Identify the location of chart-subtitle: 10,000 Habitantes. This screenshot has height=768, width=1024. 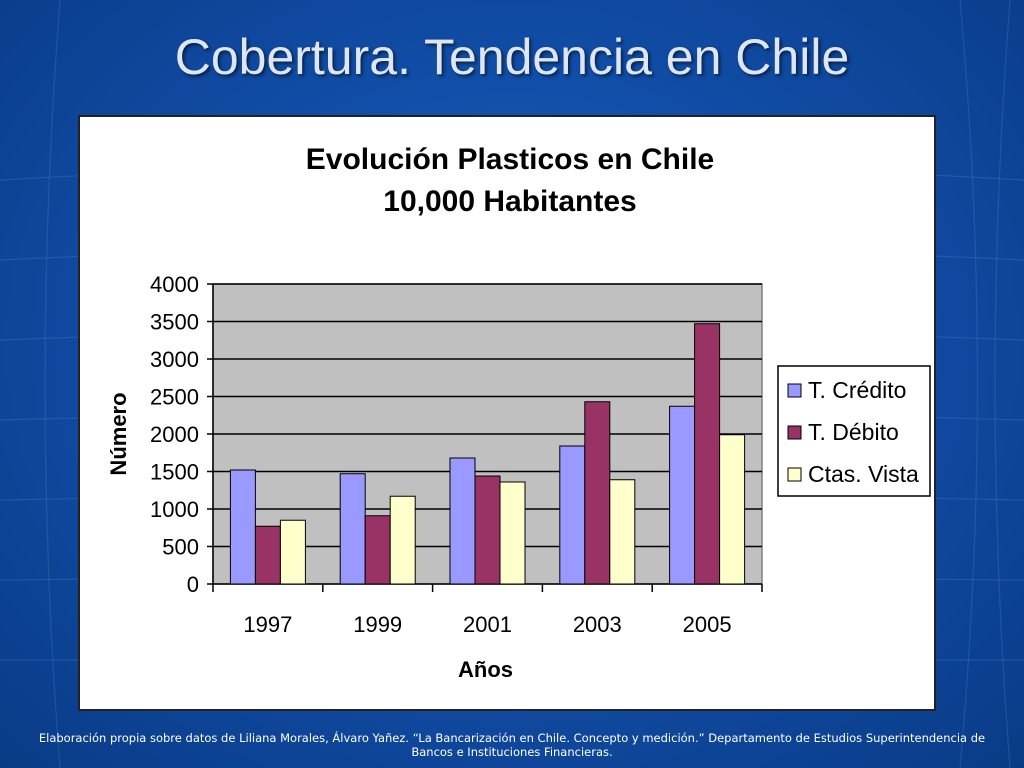
(509, 201).